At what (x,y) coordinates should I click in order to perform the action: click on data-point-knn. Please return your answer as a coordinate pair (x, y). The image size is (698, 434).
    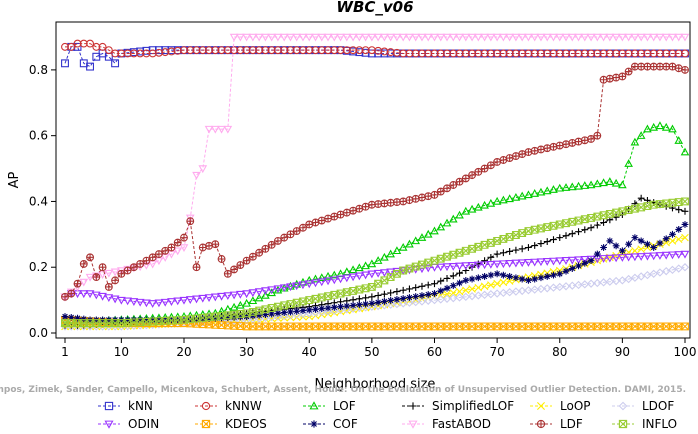
    Looking at the image, I should click on (115, 63).